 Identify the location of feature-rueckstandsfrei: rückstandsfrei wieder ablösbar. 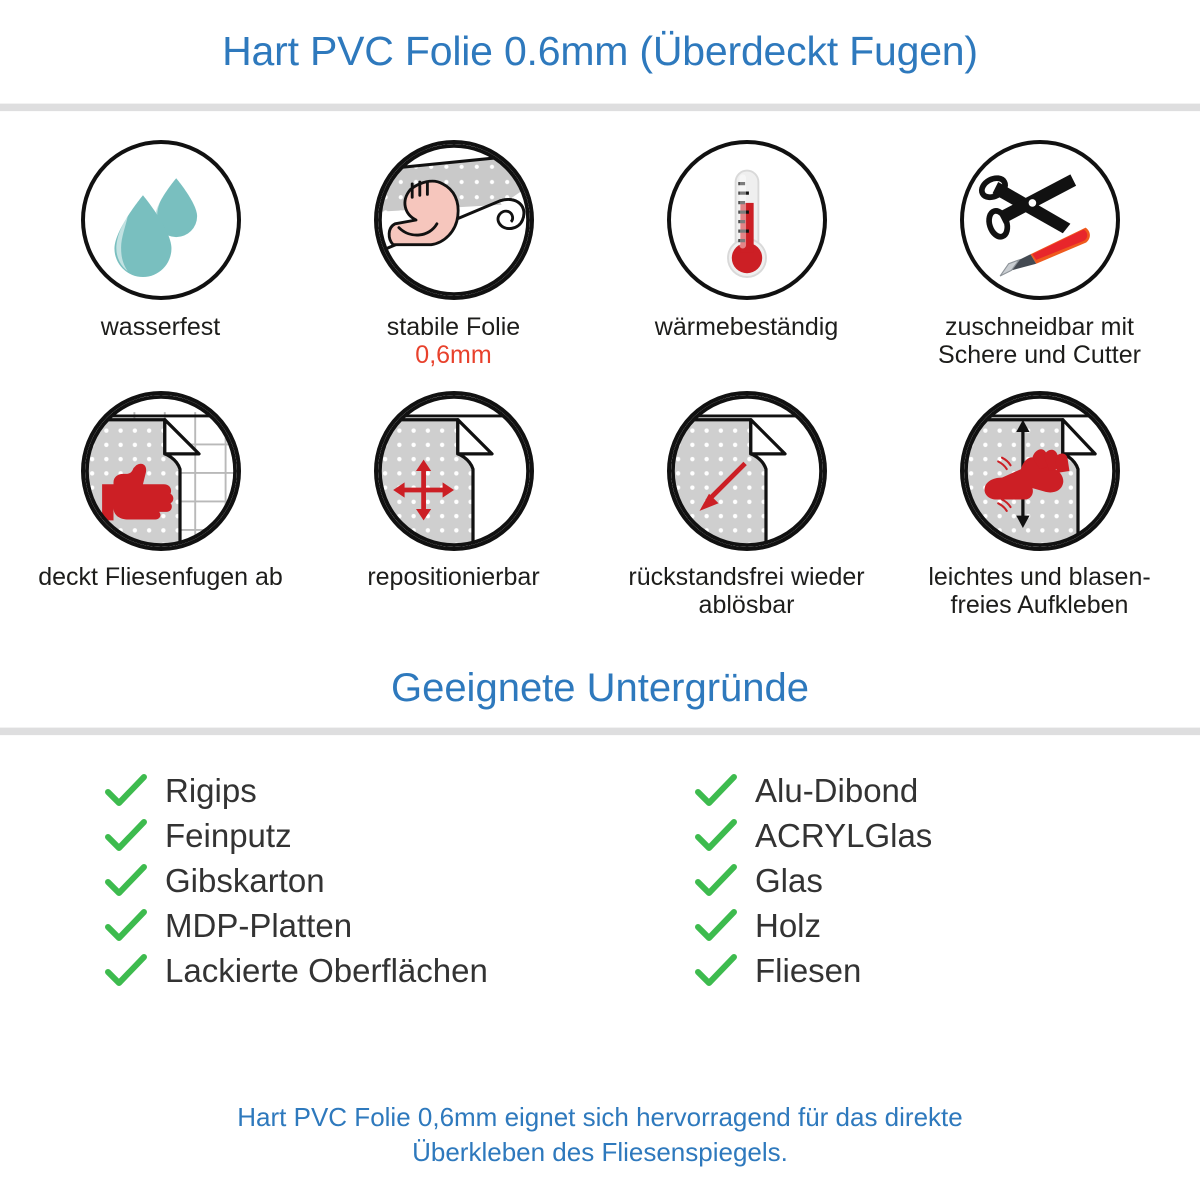
(746, 505).